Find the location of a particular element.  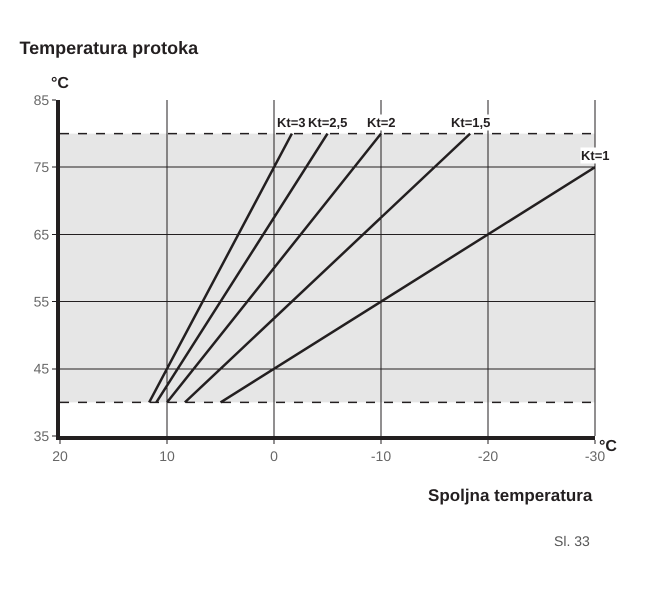

series-label: Kt=1,5 is located at coordinates (470, 122).